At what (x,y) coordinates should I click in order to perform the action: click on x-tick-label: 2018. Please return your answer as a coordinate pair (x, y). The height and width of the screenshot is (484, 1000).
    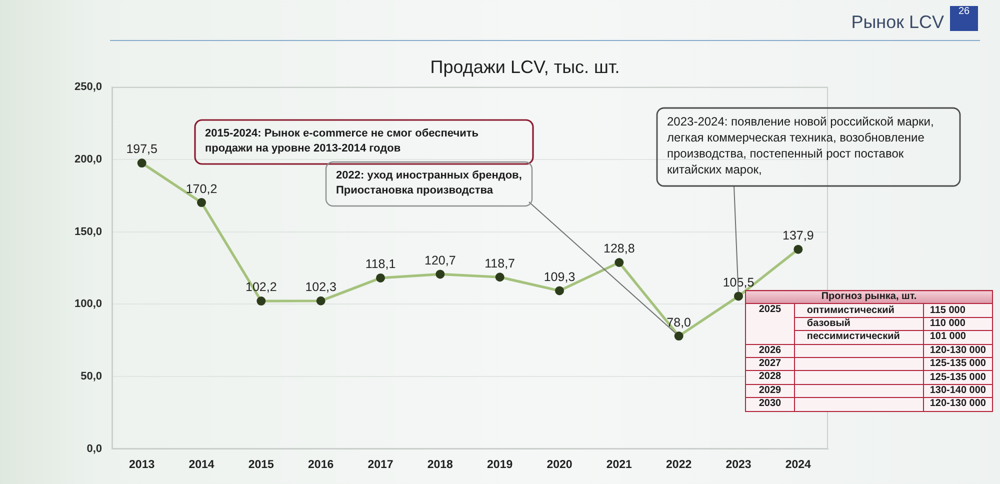
    Looking at the image, I should click on (440, 465).